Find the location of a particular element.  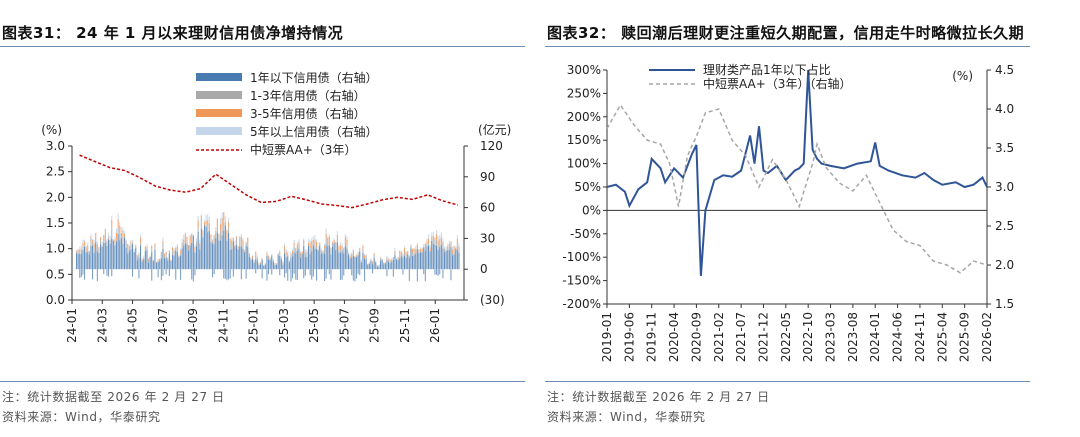

y-left-tick-label: 250% is located at coordinates (584, 93).